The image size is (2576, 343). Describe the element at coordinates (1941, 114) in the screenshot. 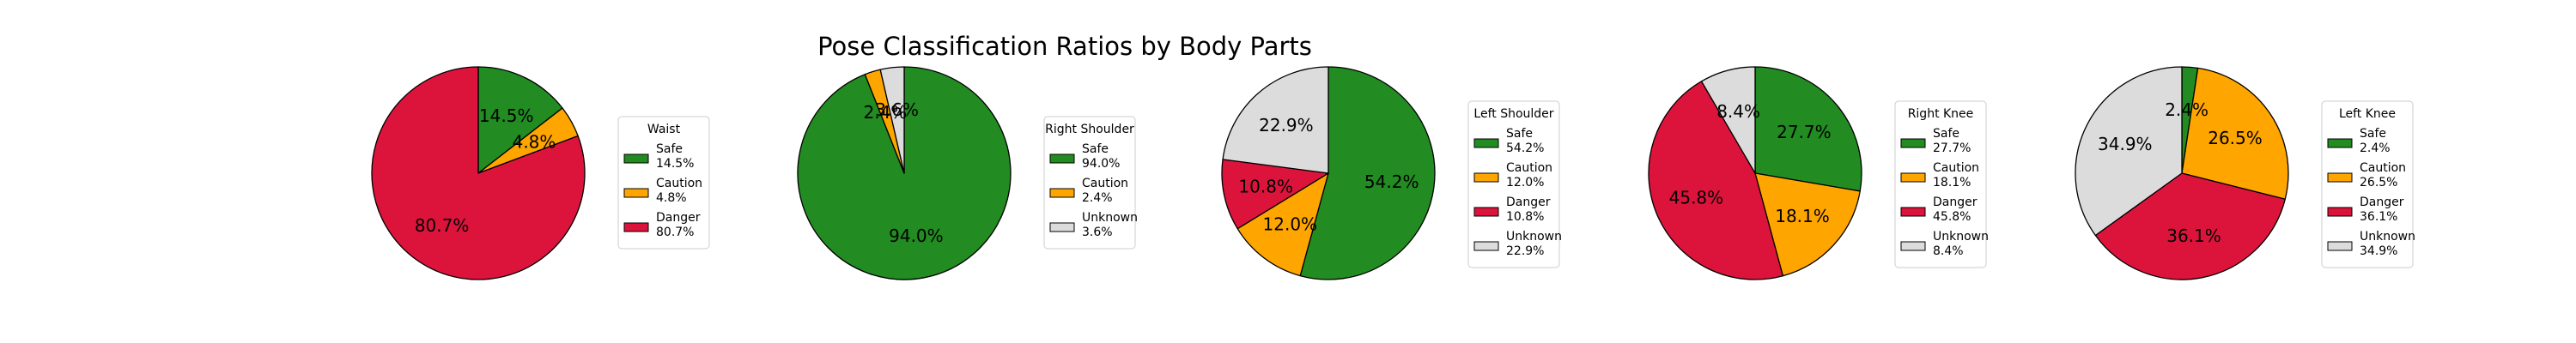

I see `legend-title: Right Knee` at that location.